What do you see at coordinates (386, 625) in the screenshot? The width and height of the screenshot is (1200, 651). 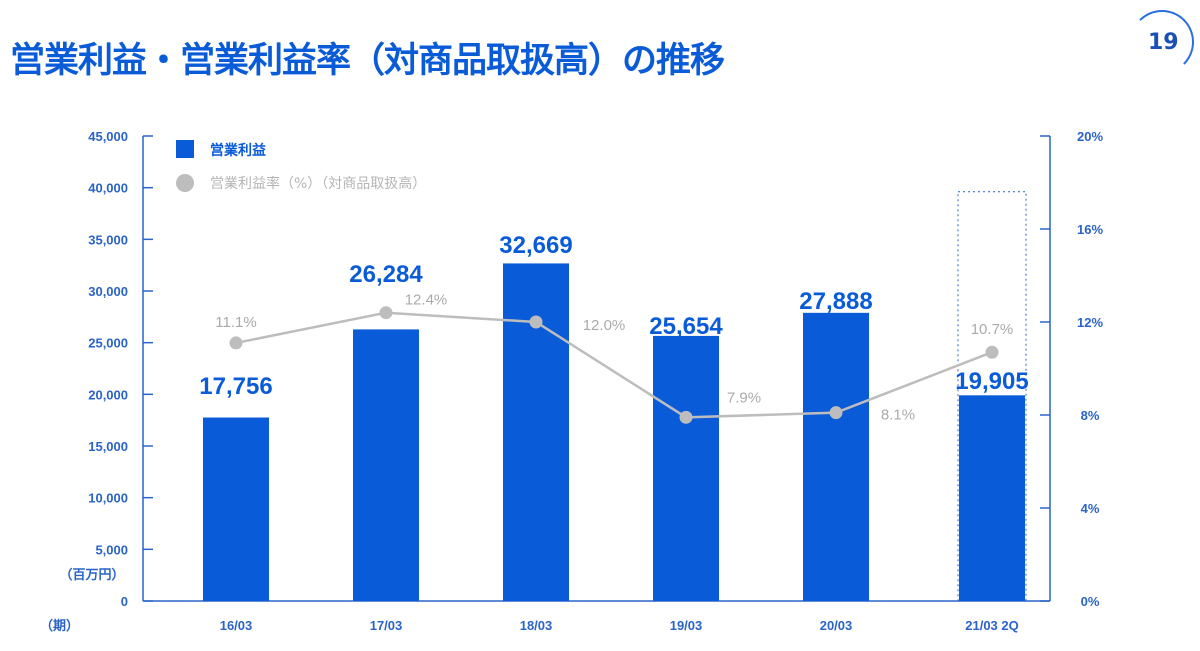 I see `x-tick-label: 17/03` at bounding box center [386, 625].